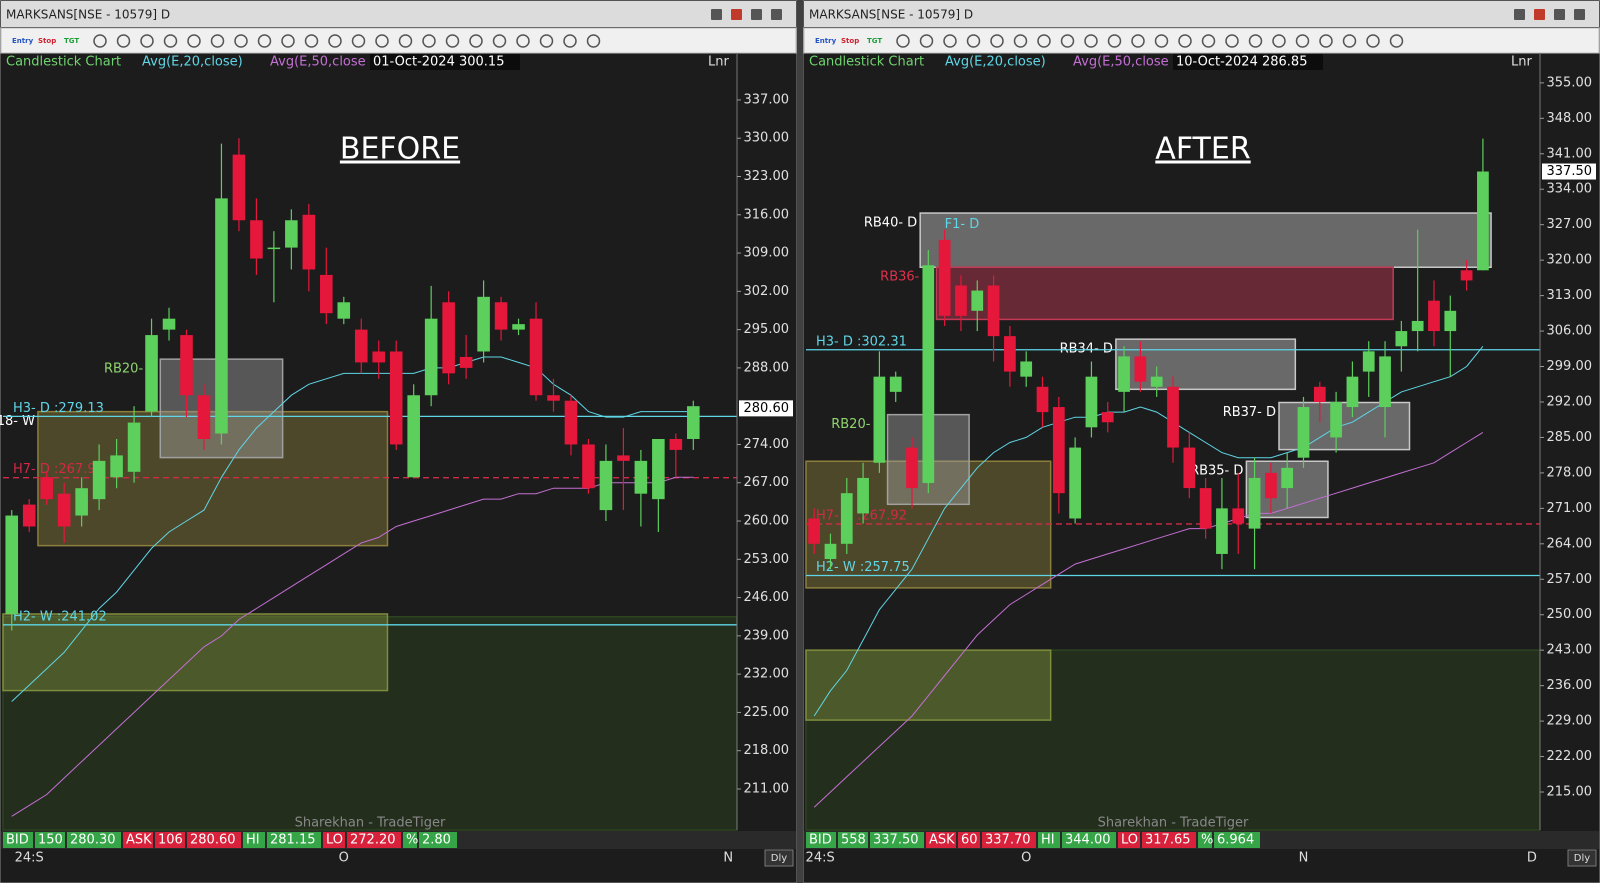 Image resolution: width=1600 pixels, height=883 pixels. I want to click on last-price-label: 337.50, so click(1570, 171).